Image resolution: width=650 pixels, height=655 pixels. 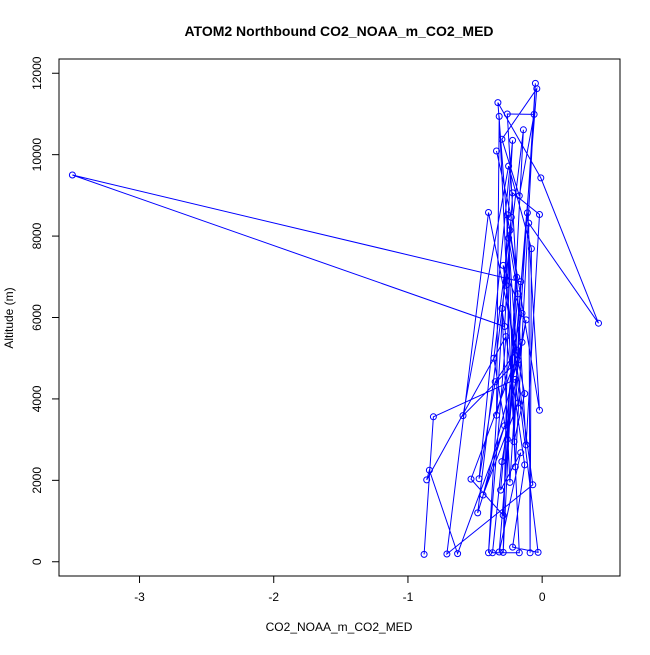 I want to click on x-tick-label-2: -1, so click(x=408, y=597).